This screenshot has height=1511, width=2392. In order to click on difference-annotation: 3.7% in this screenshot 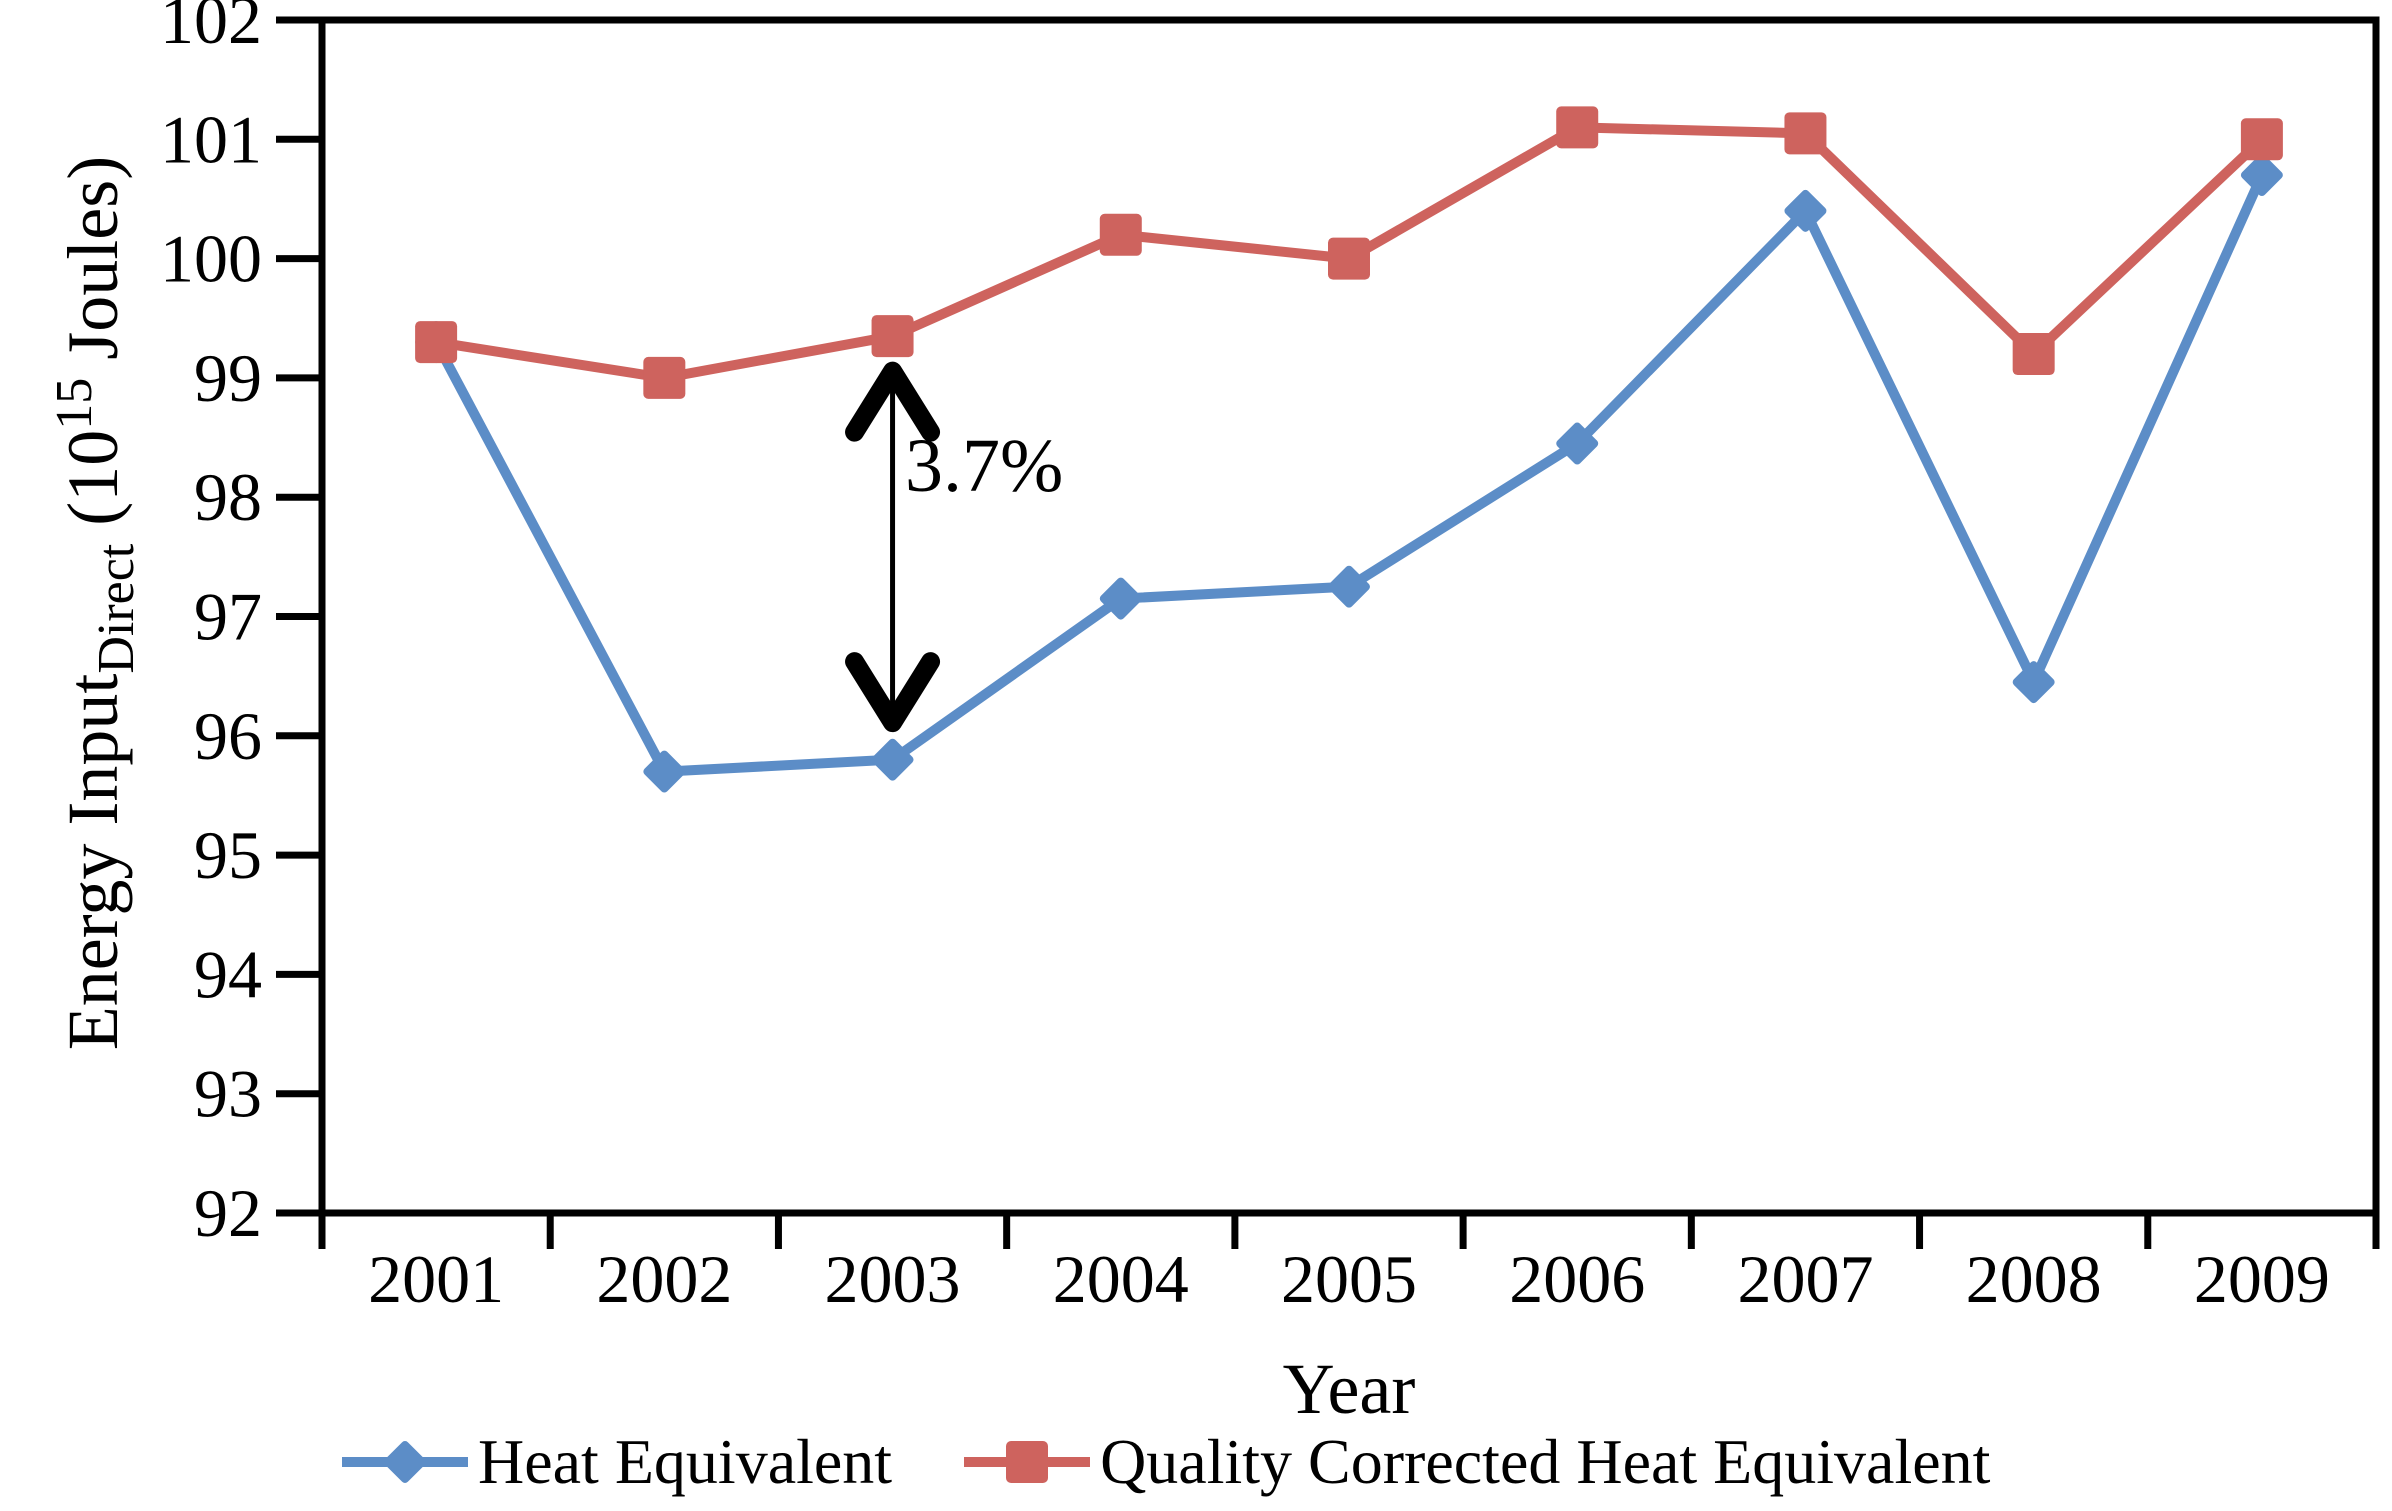, I will do `click(984, 466)`.